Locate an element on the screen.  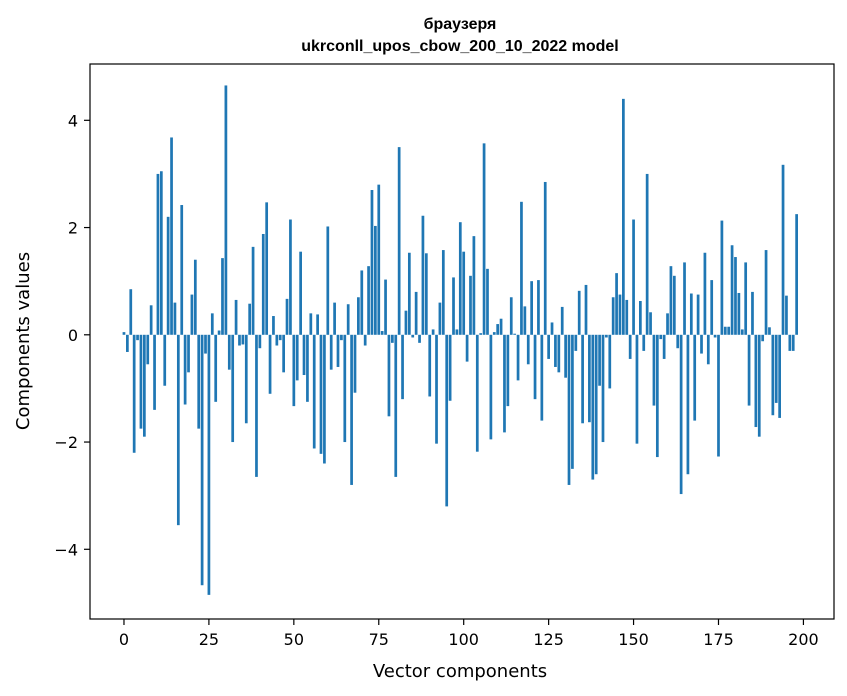
y-tick-label: 4 is located at coordinates (73, 120).